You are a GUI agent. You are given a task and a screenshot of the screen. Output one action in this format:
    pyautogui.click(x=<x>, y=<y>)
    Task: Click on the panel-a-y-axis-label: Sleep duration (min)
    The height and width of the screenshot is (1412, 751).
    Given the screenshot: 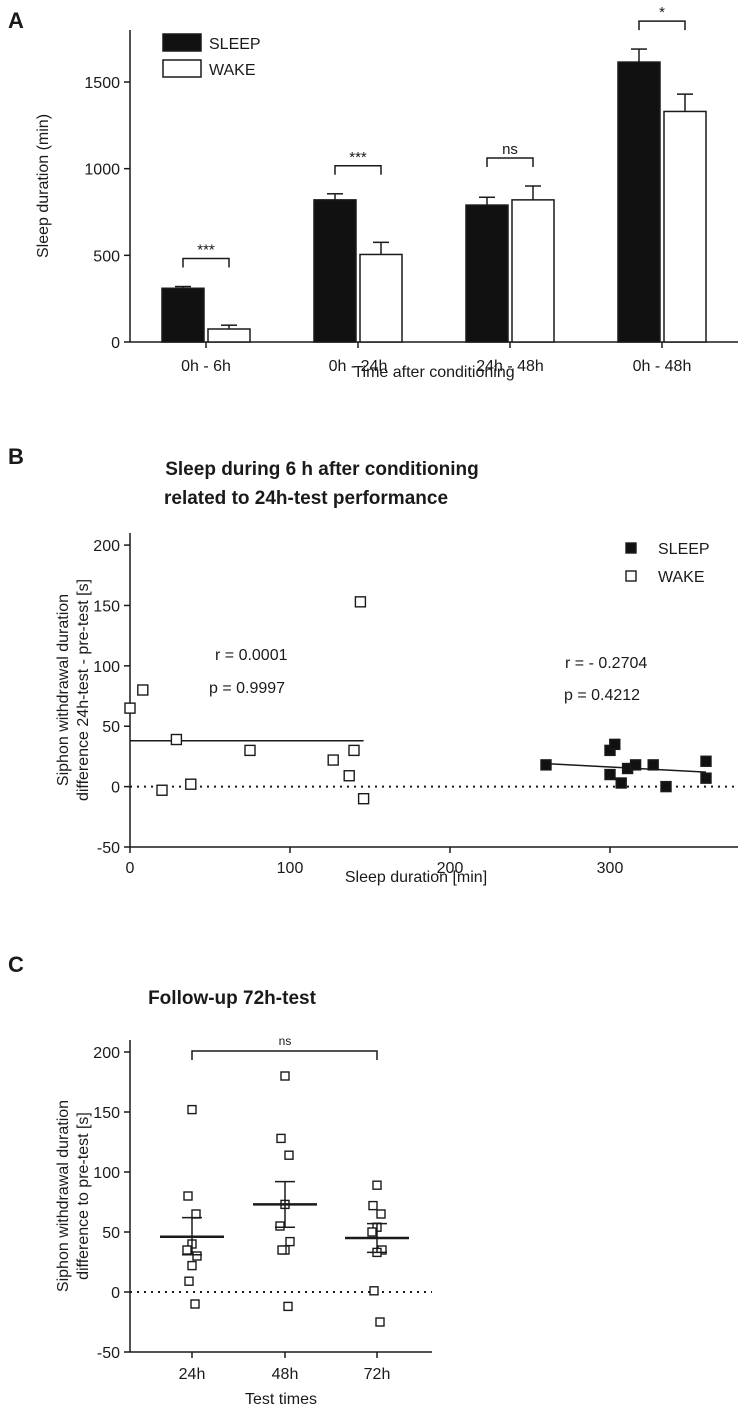 What is the action you would take?
    pyautogui.click(x=43, y=186)
    